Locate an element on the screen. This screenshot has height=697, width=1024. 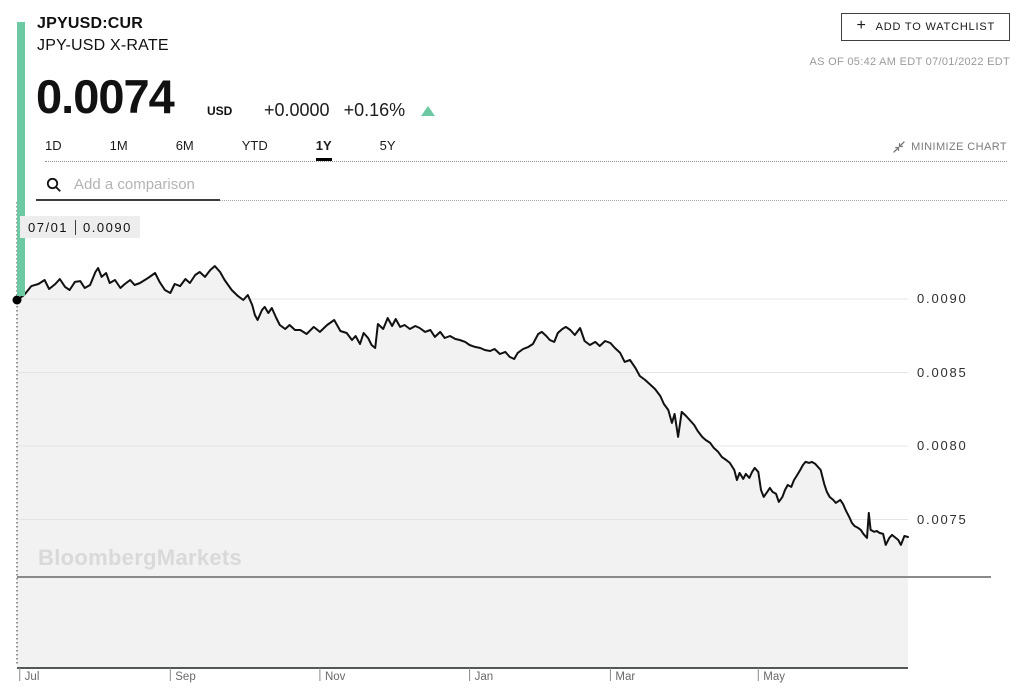
chart-tooltip: 07/01 0.0090 is located at coordinates (80, 227).